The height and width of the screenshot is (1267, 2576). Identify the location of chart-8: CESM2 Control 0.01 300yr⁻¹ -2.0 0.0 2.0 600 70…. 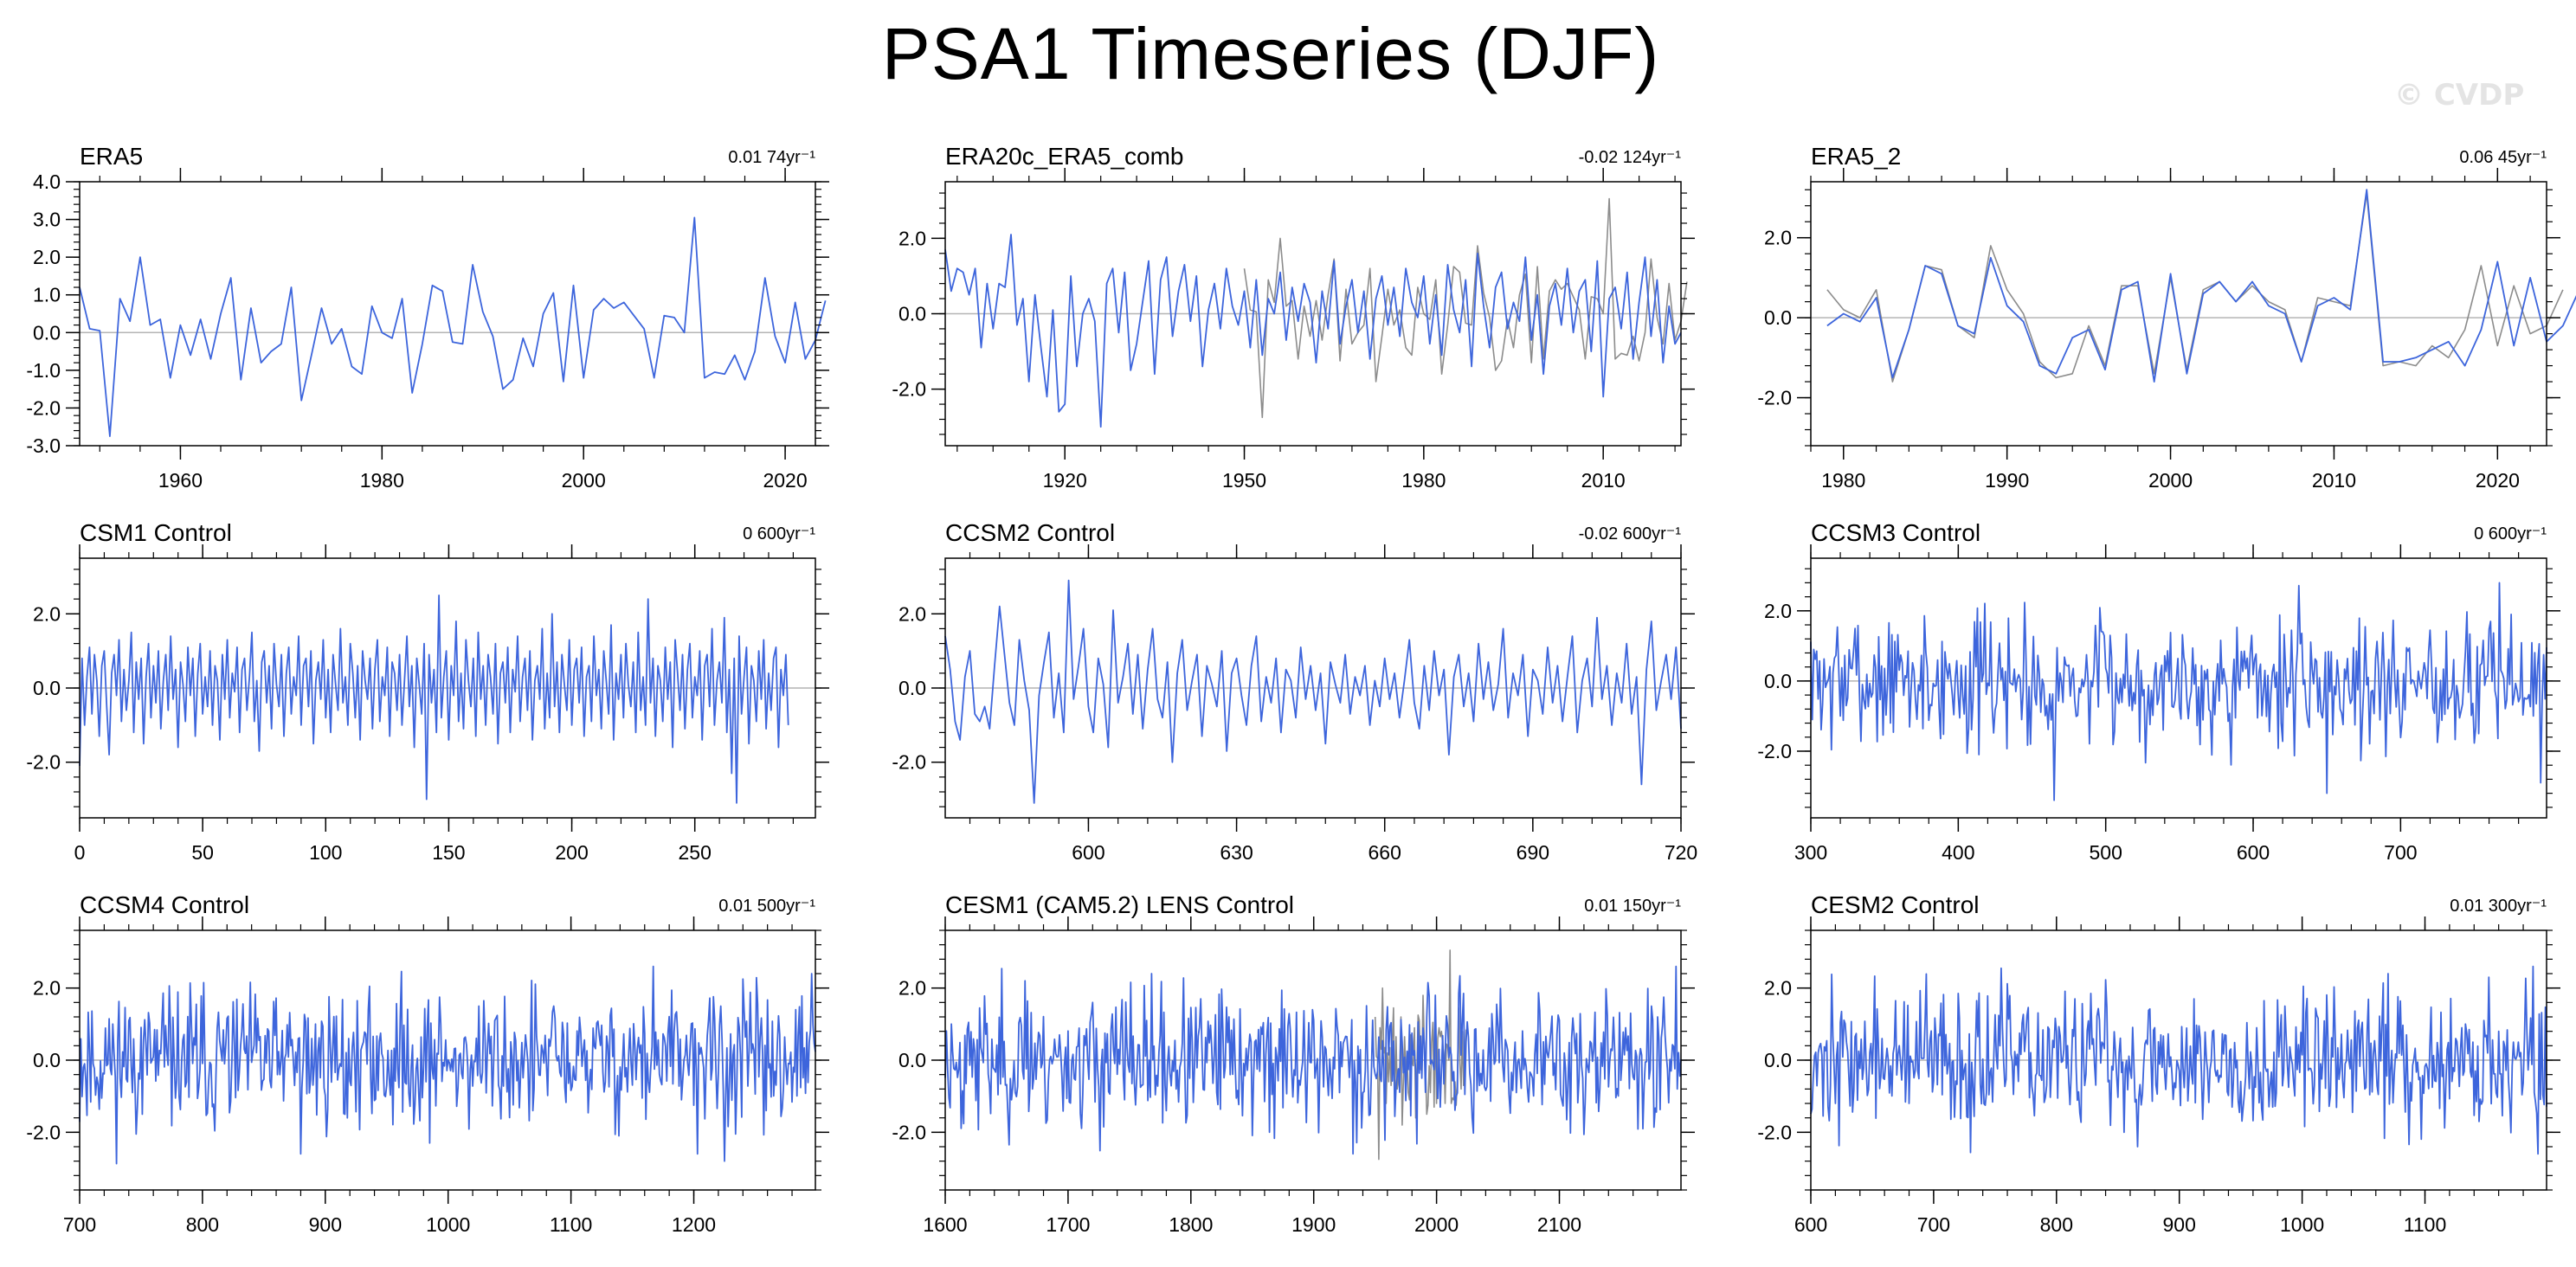
(2158, 1063).